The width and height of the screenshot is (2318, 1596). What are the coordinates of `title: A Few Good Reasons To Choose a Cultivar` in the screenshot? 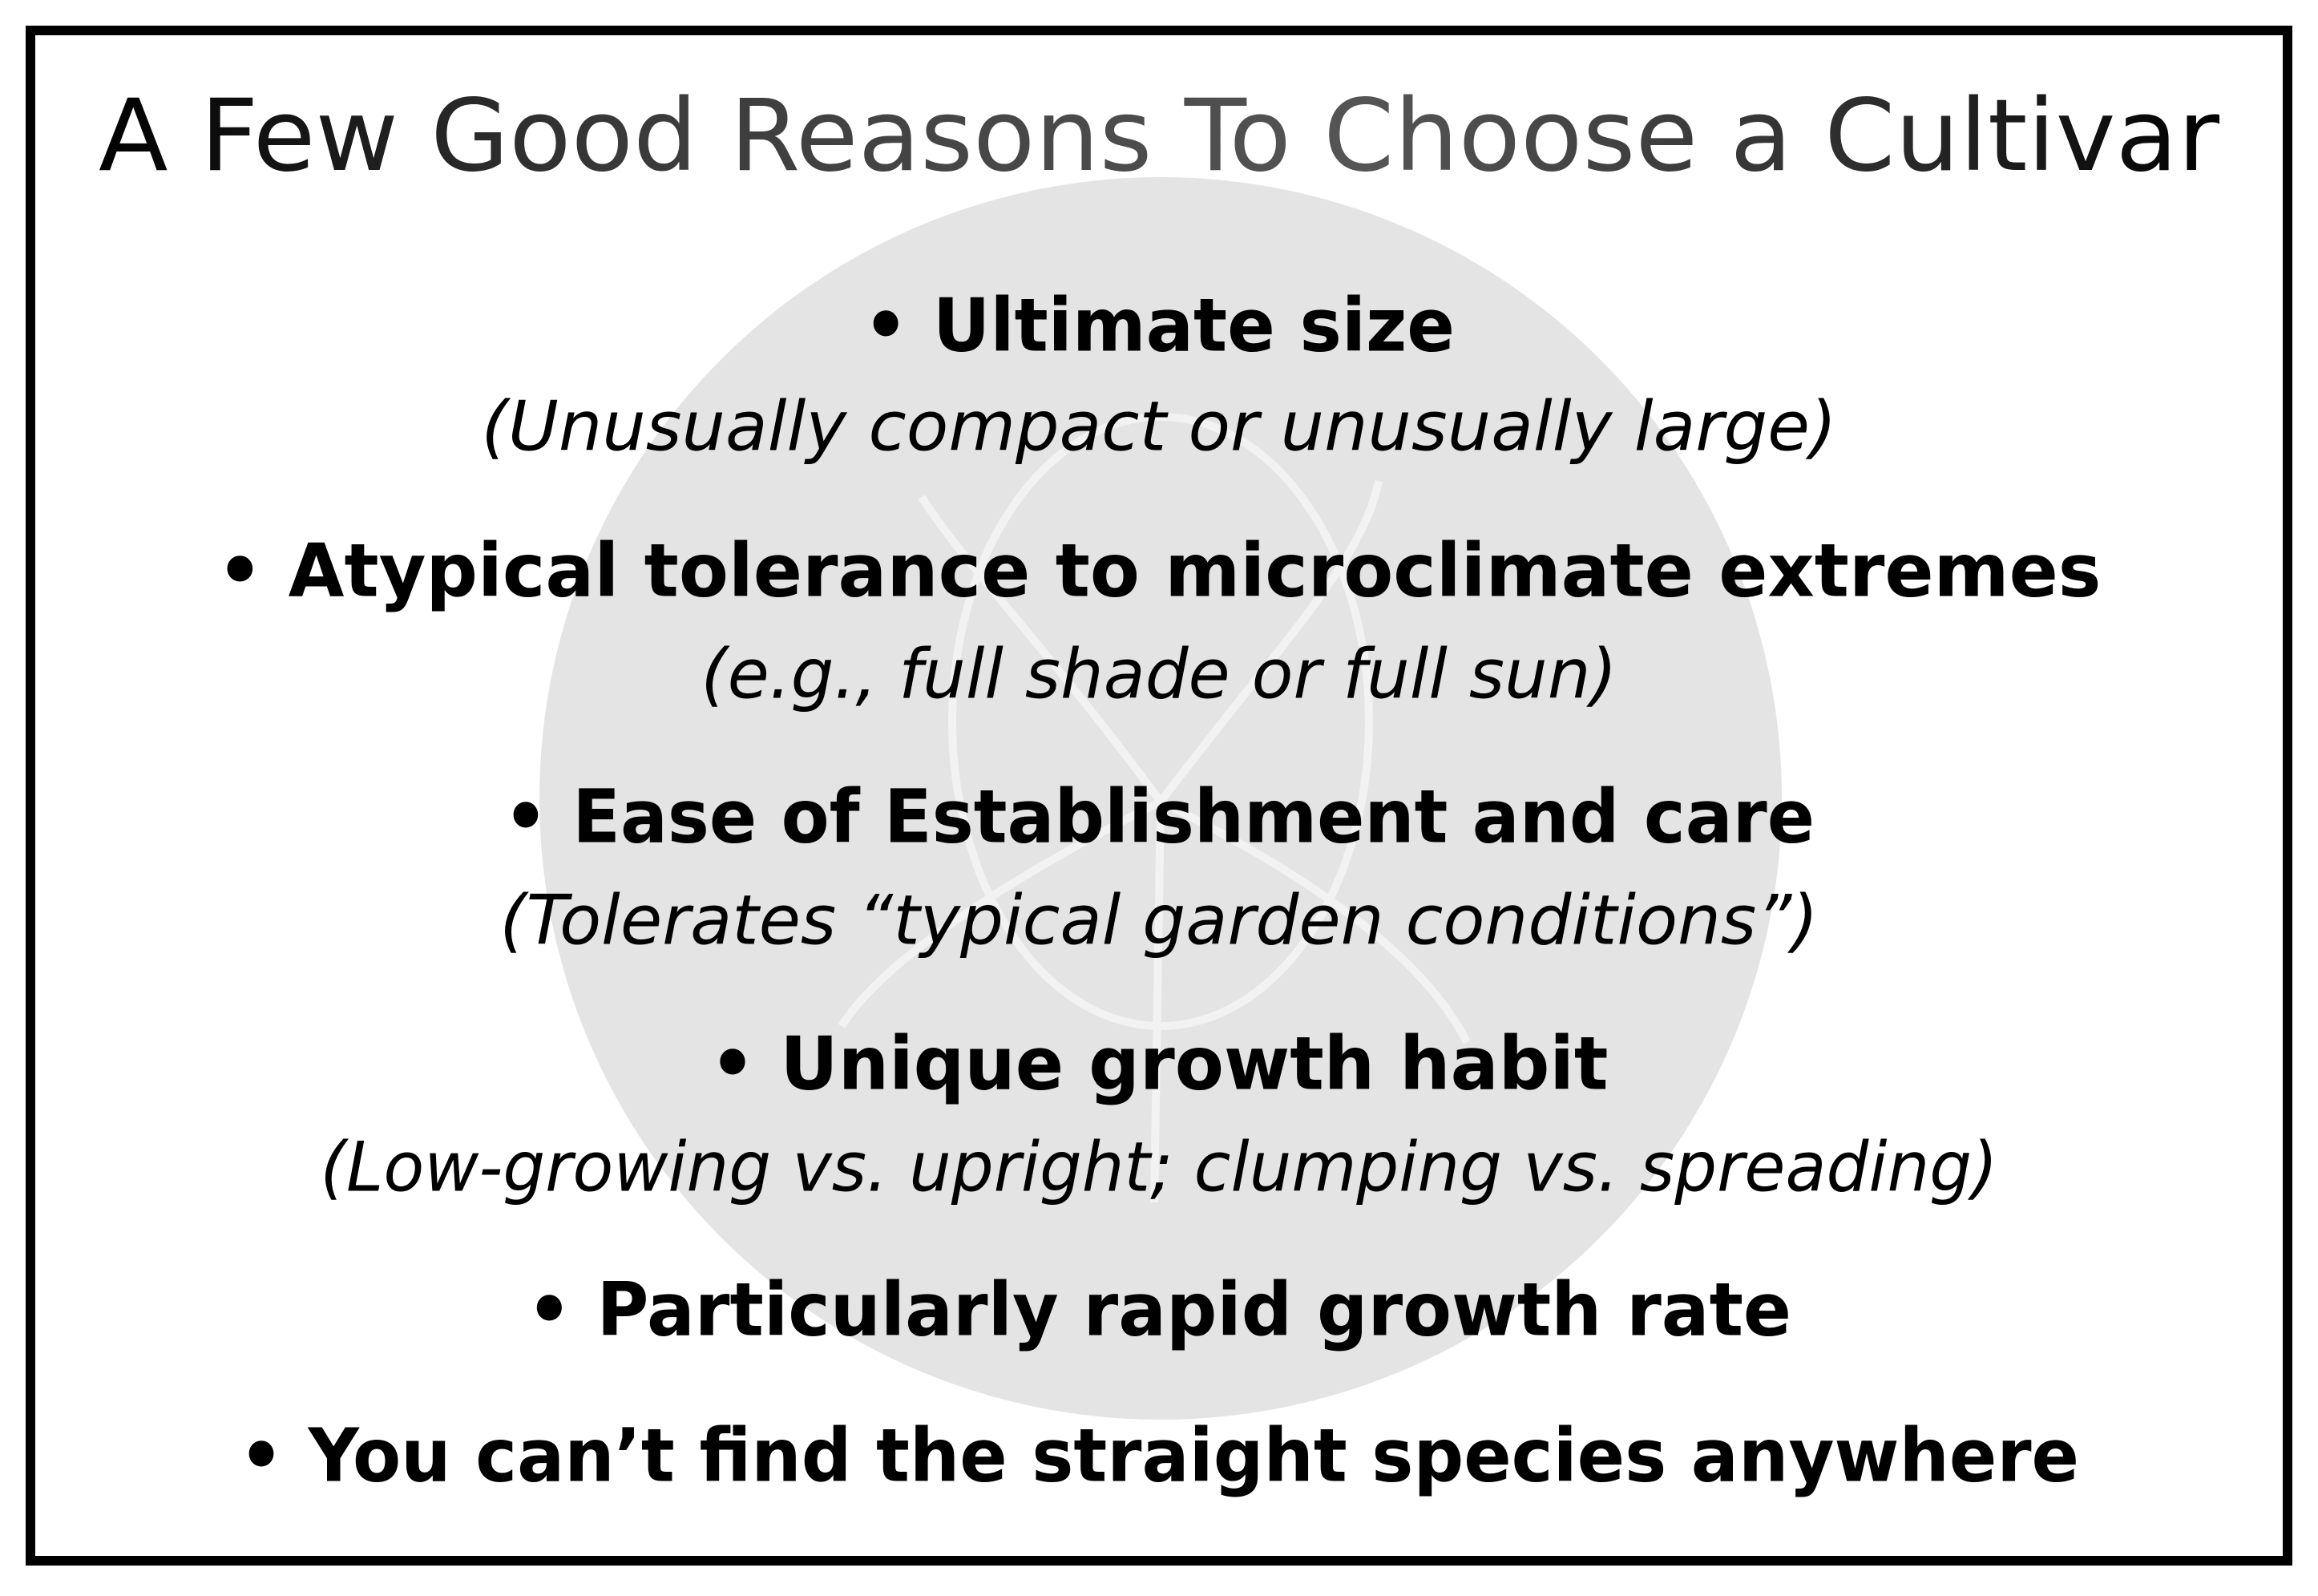 It's located at (1159, 136).